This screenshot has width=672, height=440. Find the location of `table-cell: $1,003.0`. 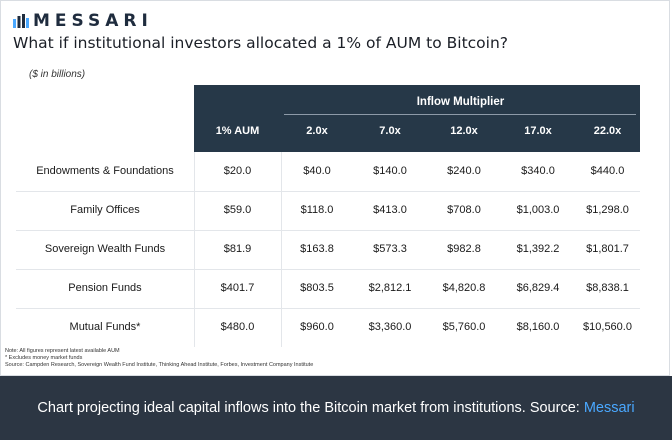

table-cell: $1,003.0 is located at coordinates (538, 210).